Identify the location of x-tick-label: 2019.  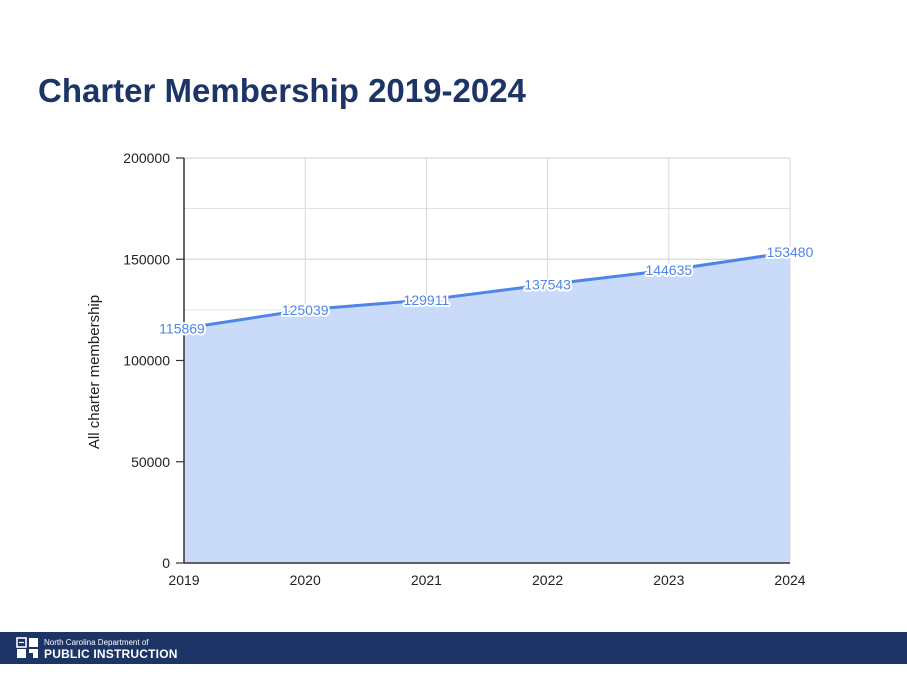
(183, 580).